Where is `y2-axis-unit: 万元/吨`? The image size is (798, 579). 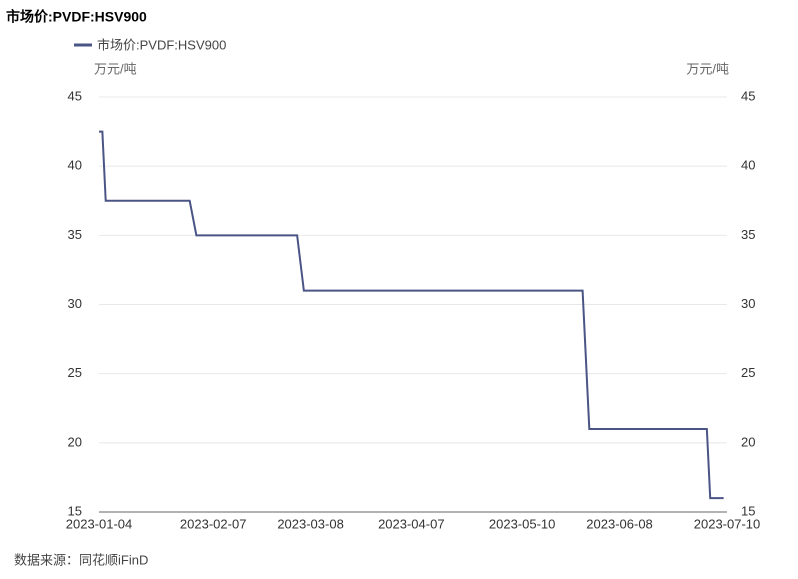
y2-axis-unit: 万元/吨 is located at coordinates (707, 68).